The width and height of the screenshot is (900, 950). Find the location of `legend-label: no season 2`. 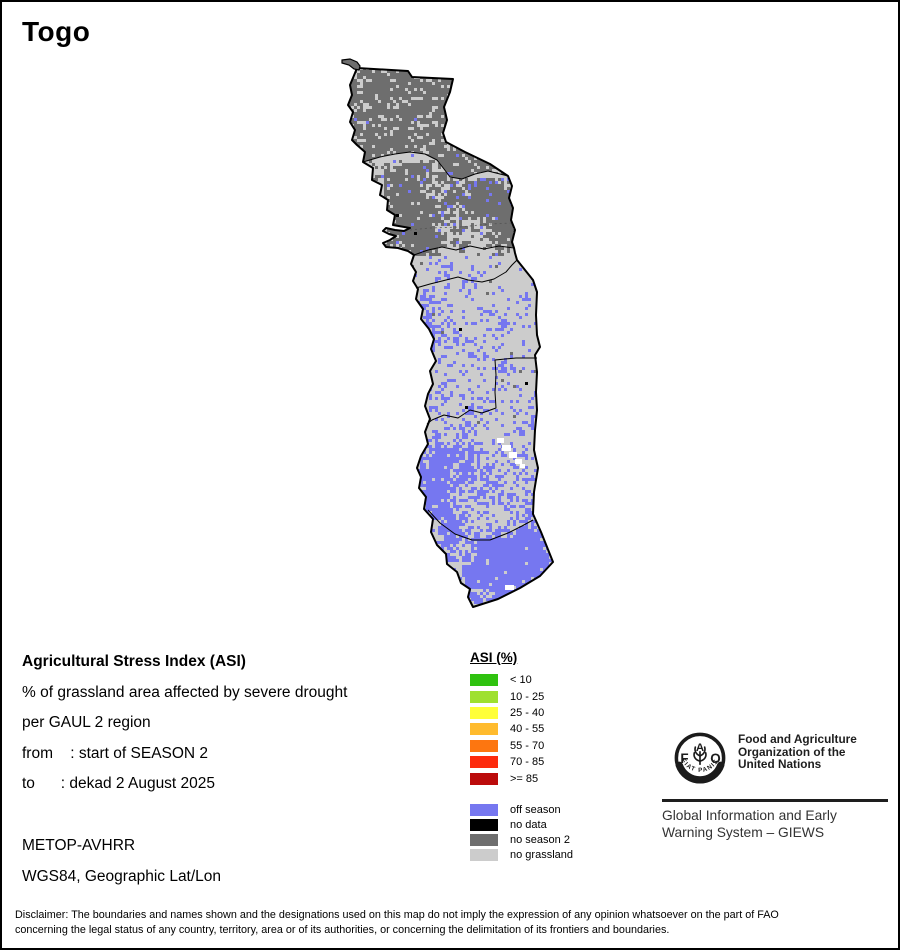

legend-label: no season 2 is located at coordinates (540, 840).